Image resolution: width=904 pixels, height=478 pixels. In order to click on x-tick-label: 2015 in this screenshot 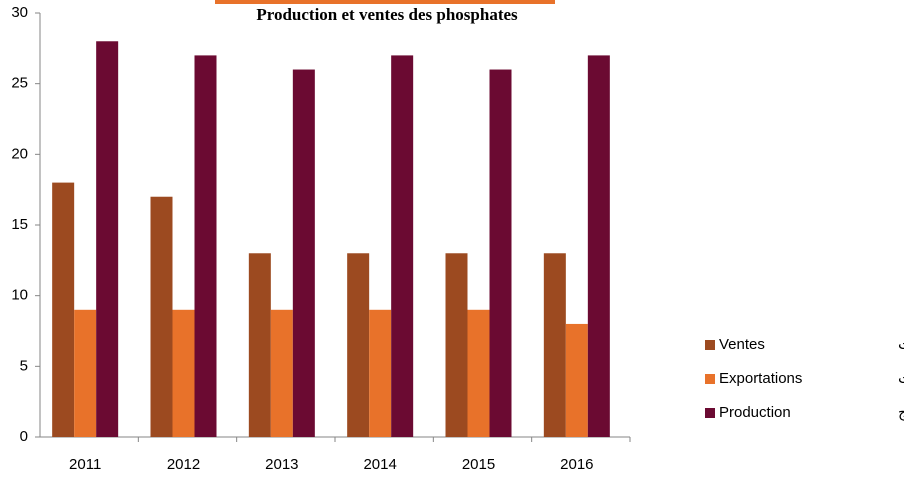, I will do `click(478, 464)`.